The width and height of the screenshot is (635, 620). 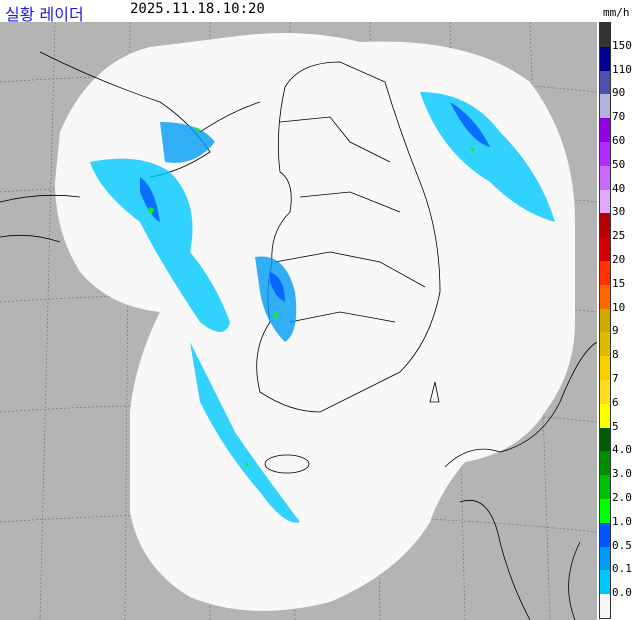 I want to click on legend-label: 50, so click(x=619, y=164).